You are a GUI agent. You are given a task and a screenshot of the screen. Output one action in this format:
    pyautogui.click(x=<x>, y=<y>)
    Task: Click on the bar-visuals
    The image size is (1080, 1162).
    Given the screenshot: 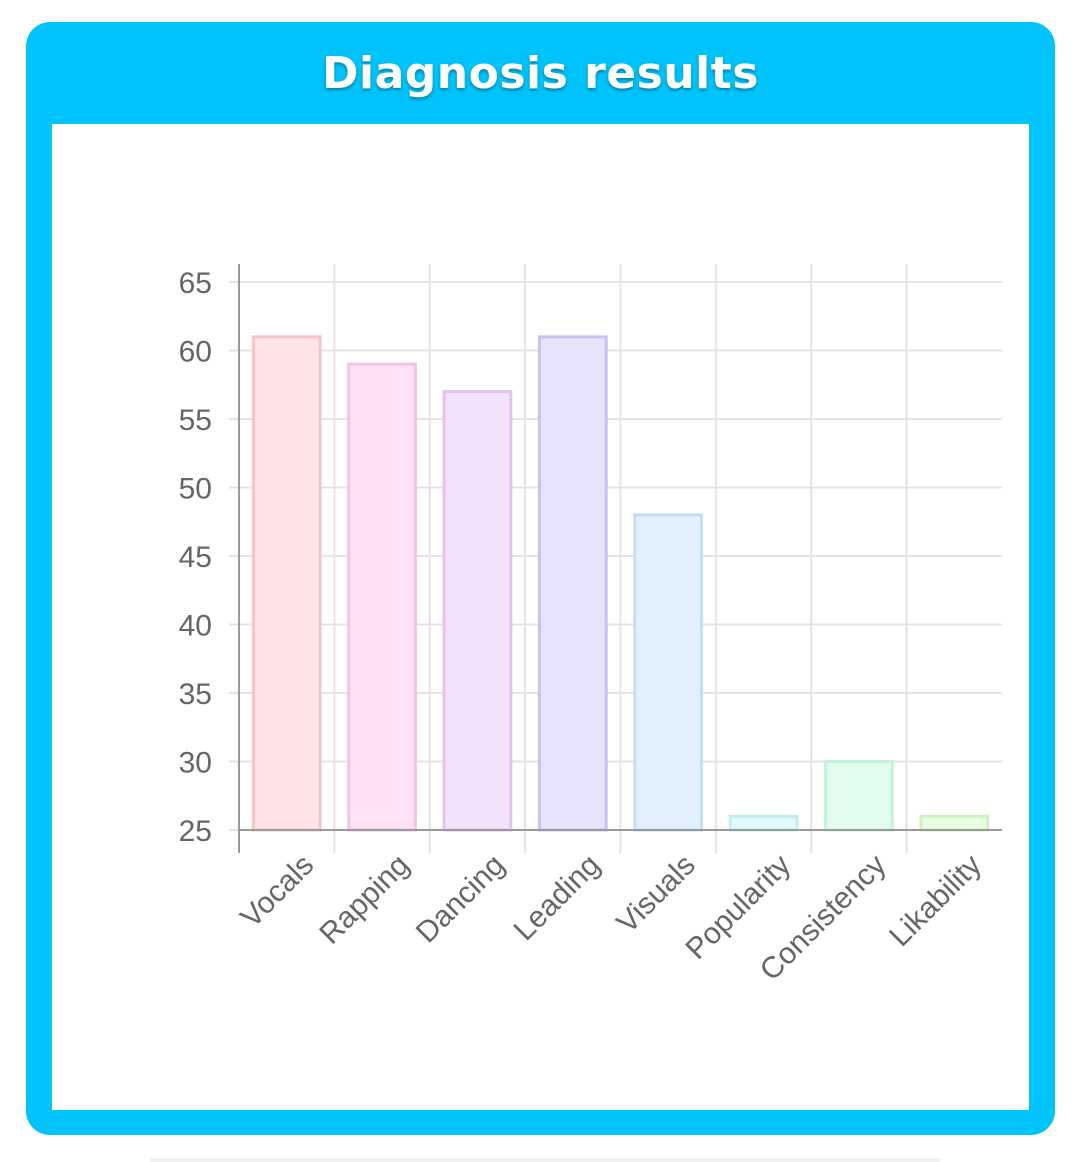 What is the action you would take?
    pyautogui.click(x=668, y=672)
    